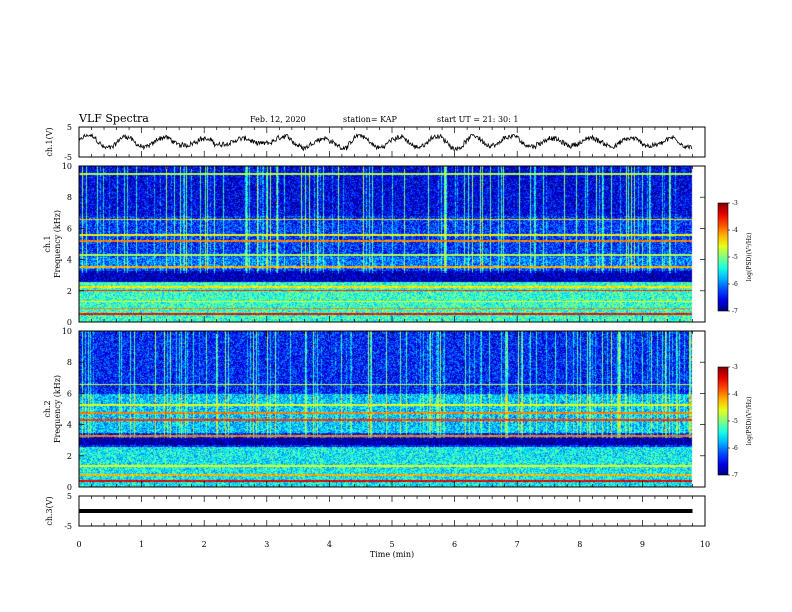 The height and width of the screenshot is (612, 792). What do you see at coordinates (113, 118) in the screenshot?
I see `figure-title: VLF Spectra` at bounding box center [113, 118].